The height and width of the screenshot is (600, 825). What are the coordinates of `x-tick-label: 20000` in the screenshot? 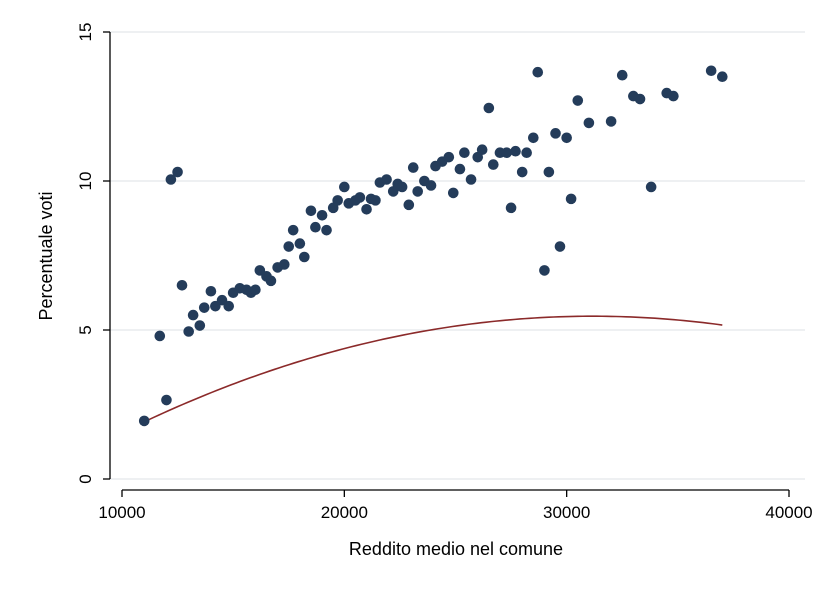 It's located at (344, 512).